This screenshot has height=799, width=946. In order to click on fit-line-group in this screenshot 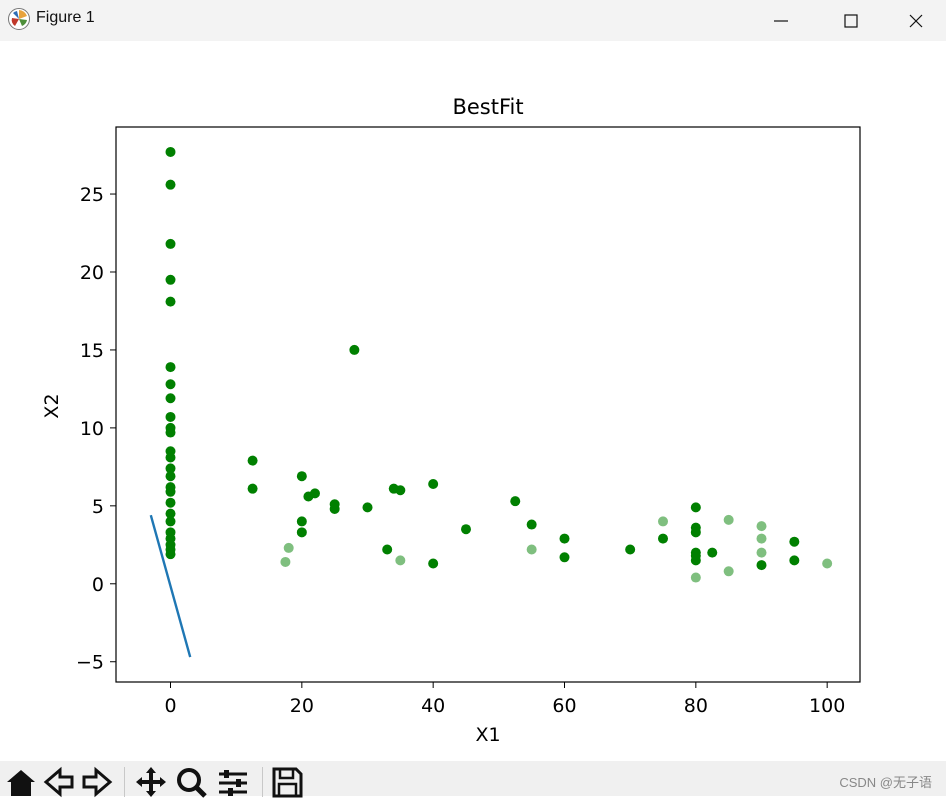, I will do `click(170, 586)`.